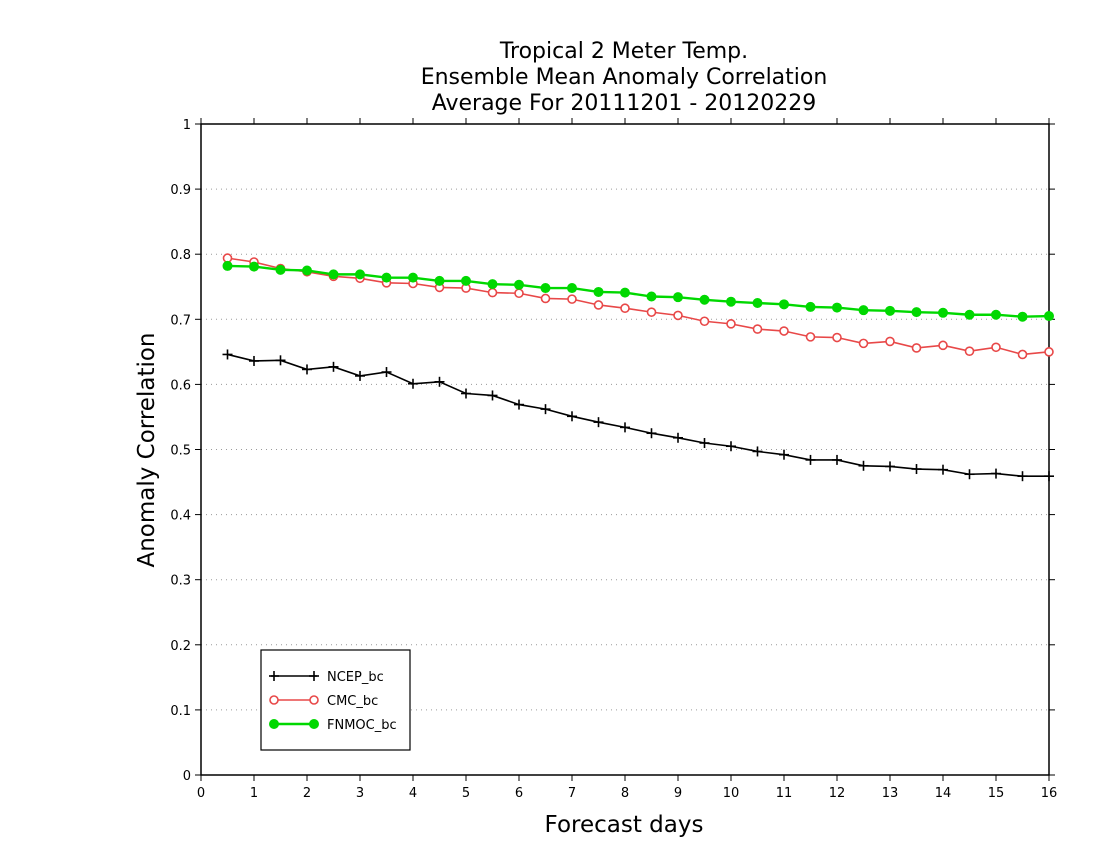 The height and width of the screenshot is (850, 1100). I want to click on legend-entry: FNMOC_bc, so click(333, 725).